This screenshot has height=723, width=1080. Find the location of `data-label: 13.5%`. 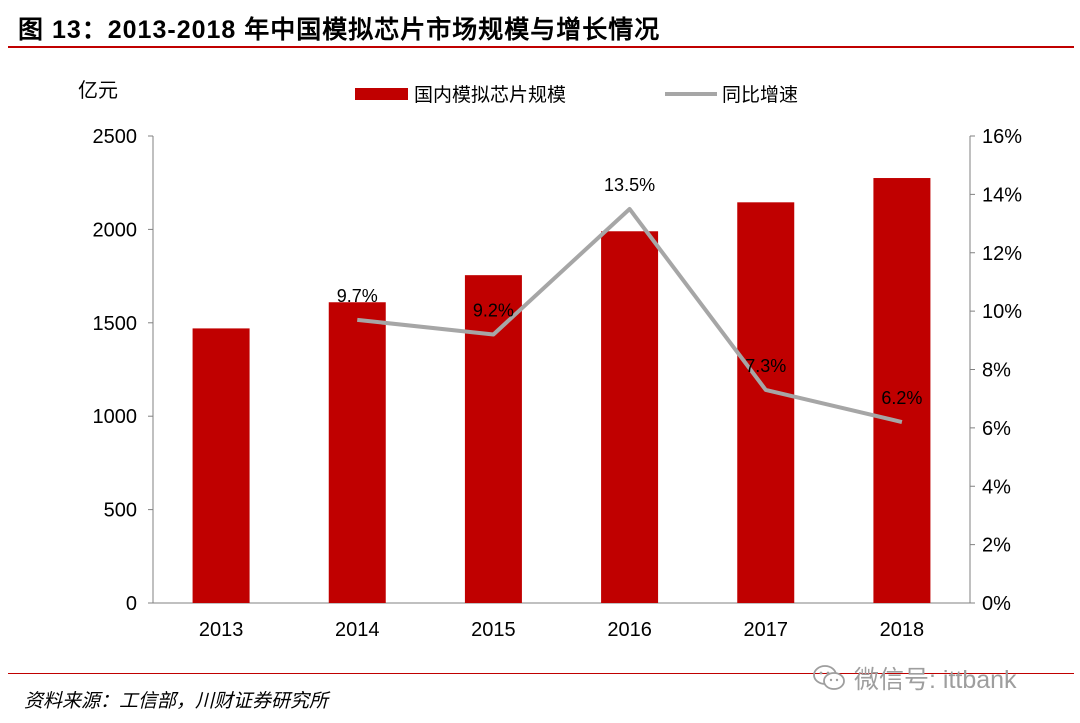

data-label: 13.5% is located at coordinates (629, 185).